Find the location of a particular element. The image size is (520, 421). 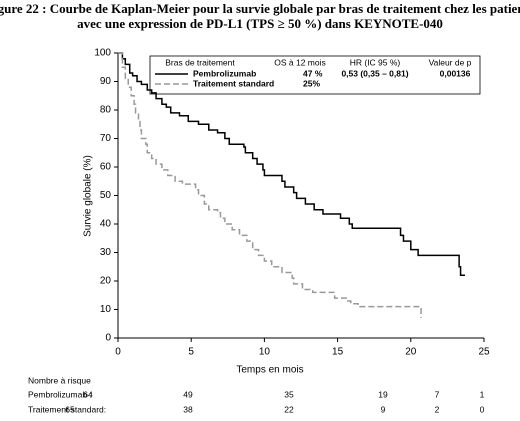

legend-header: HR (IC 95 %) is located at coordinates (375, 62).